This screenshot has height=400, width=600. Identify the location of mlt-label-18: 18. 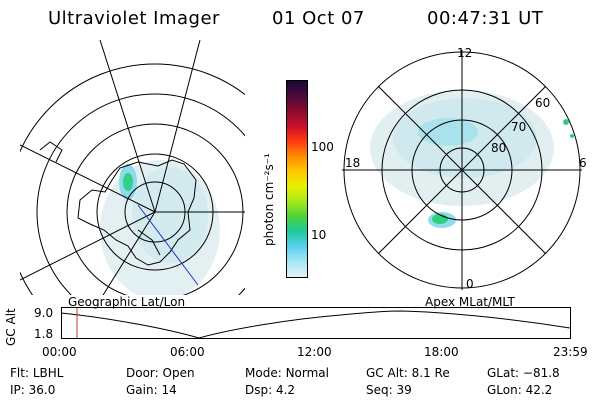
(353, 163).